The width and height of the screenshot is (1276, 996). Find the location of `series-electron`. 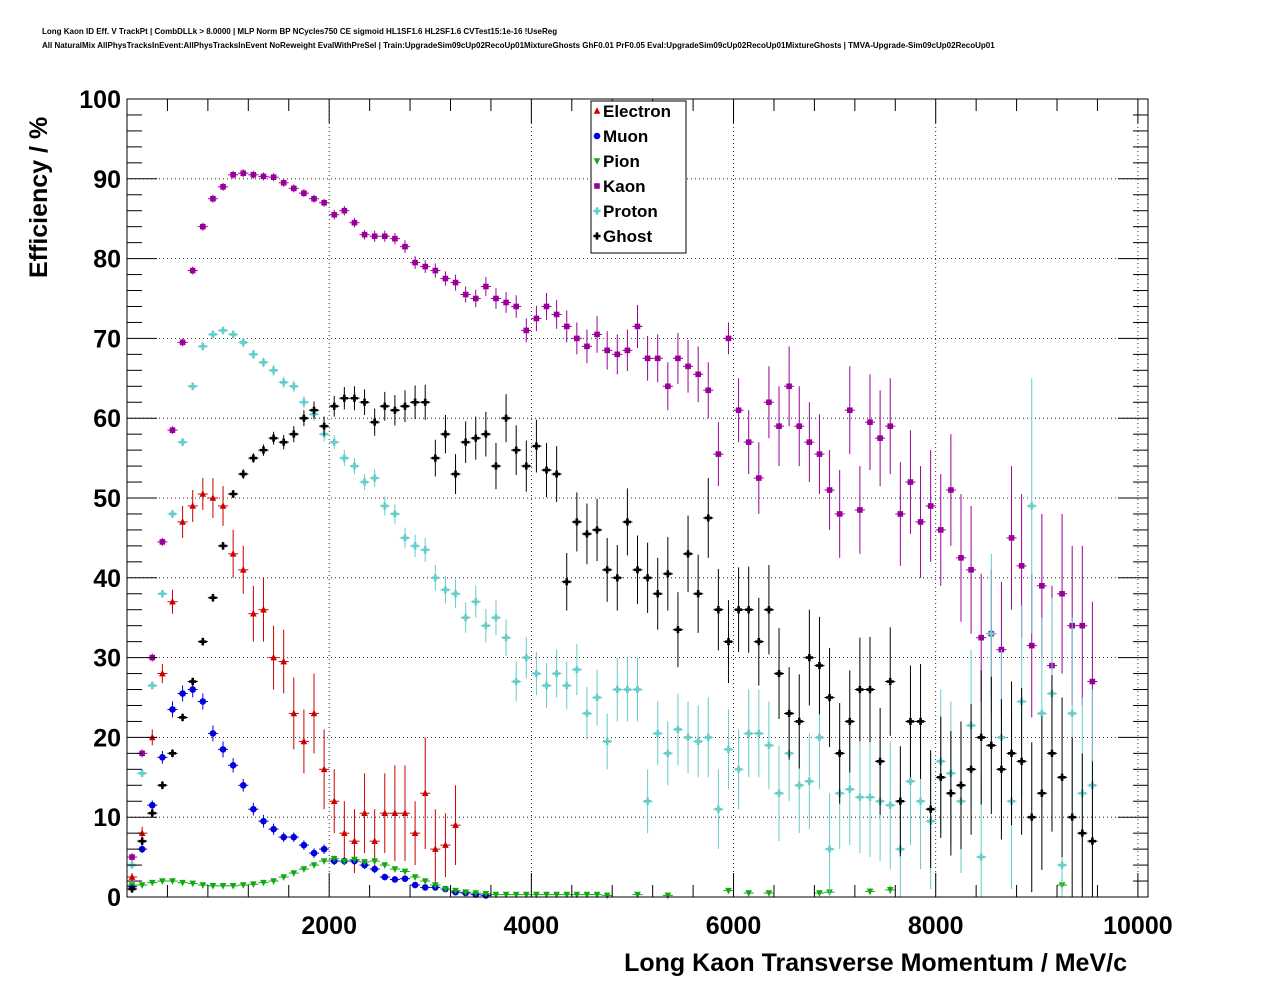

series-electron is located at coordinates (294, 684).